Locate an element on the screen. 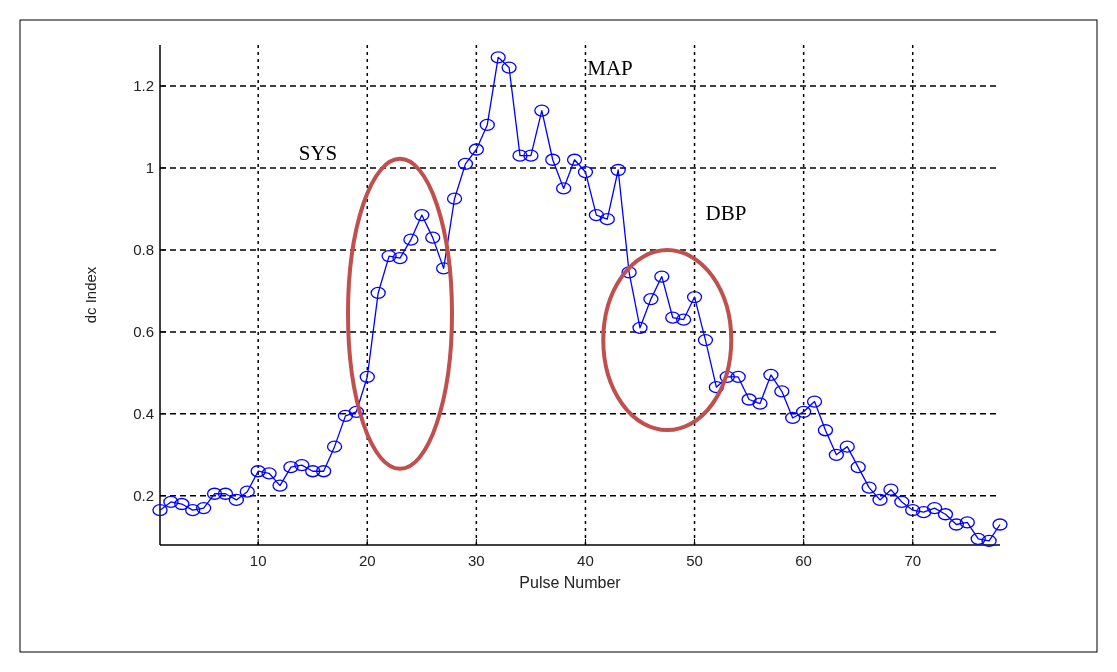 This screenshot has height=672, width=1117. y-tick-label: 1 is located at coordinates (149, 167).